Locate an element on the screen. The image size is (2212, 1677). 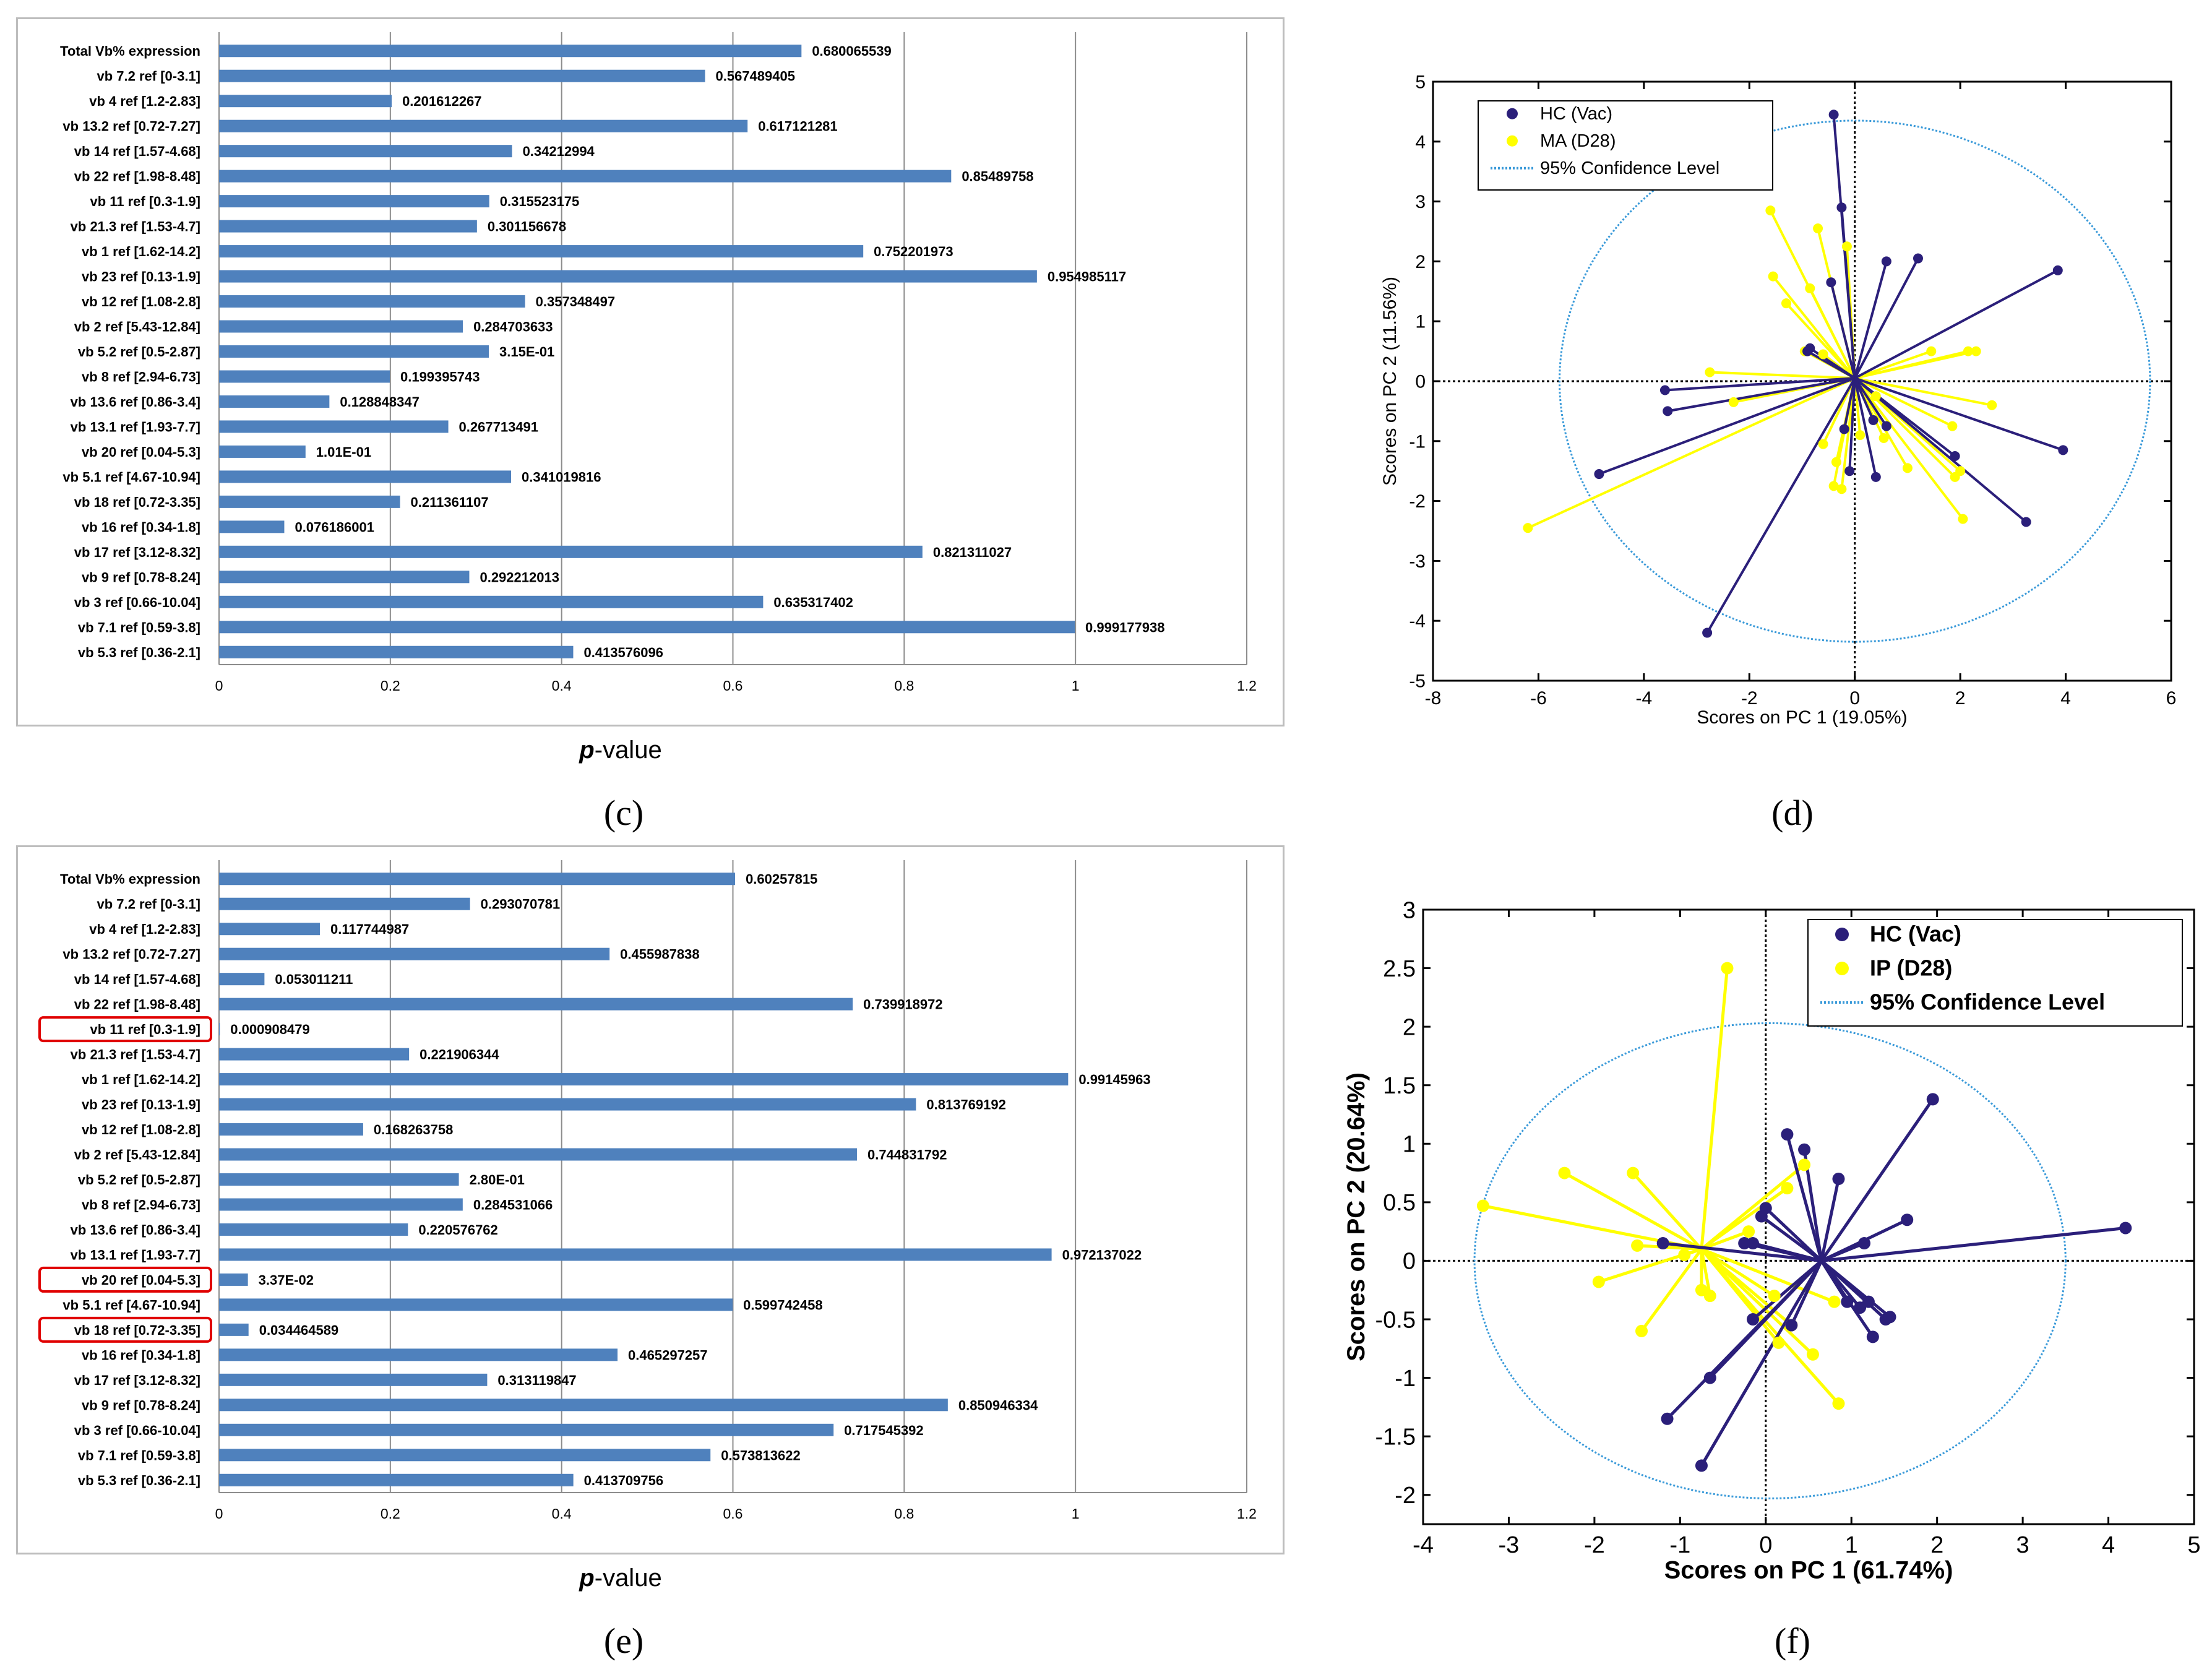
x-tick-label: 0.4 is located at coordinates (562, 686).